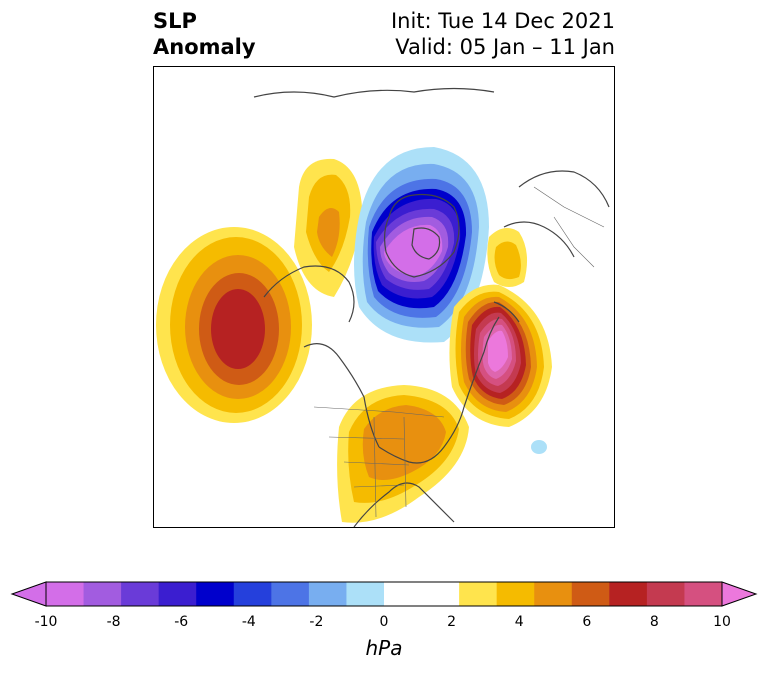 This screenshot has width=768, height=673. I want to click on colorbar-tick-label: 10, so click(722, 622).